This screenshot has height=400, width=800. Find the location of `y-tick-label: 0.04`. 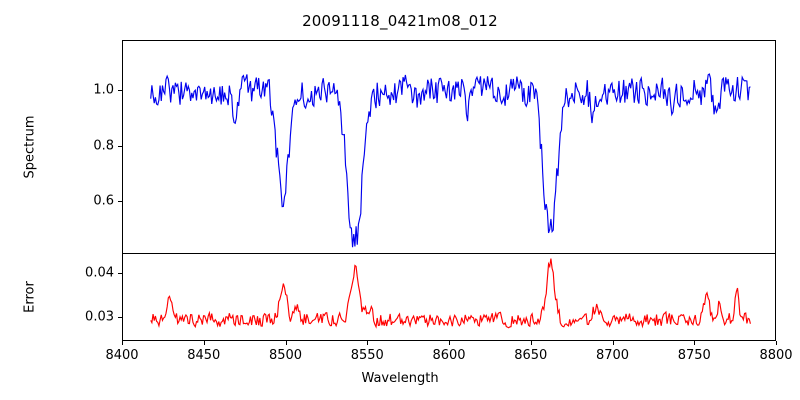

y-tick-label: 0.04 is located at coordinates (99, 273).